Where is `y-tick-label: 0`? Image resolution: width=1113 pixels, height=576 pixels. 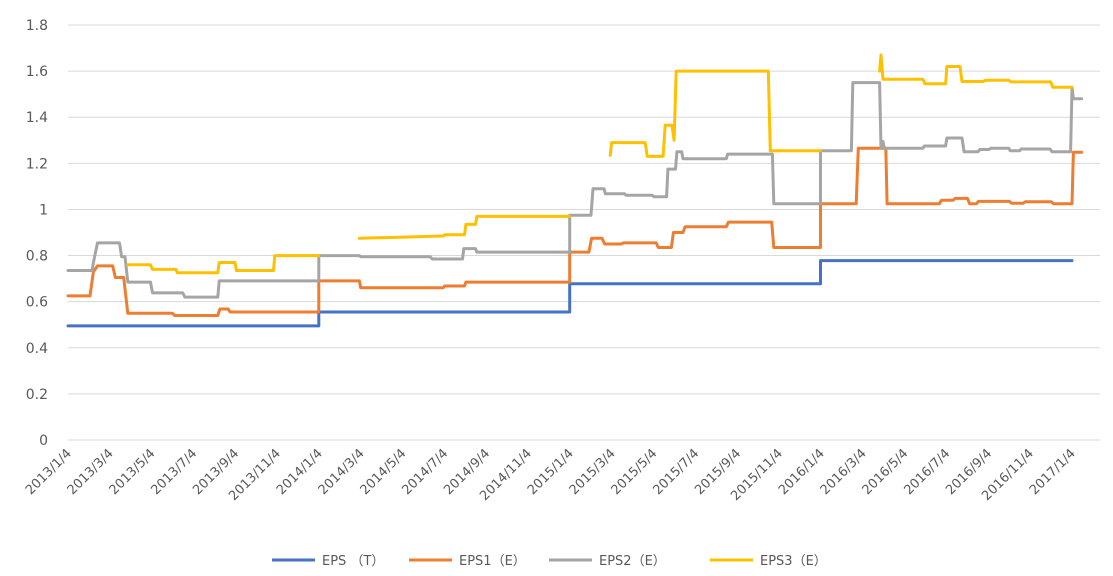
y-tick-label: 0 is located at coordinates (43, 441).